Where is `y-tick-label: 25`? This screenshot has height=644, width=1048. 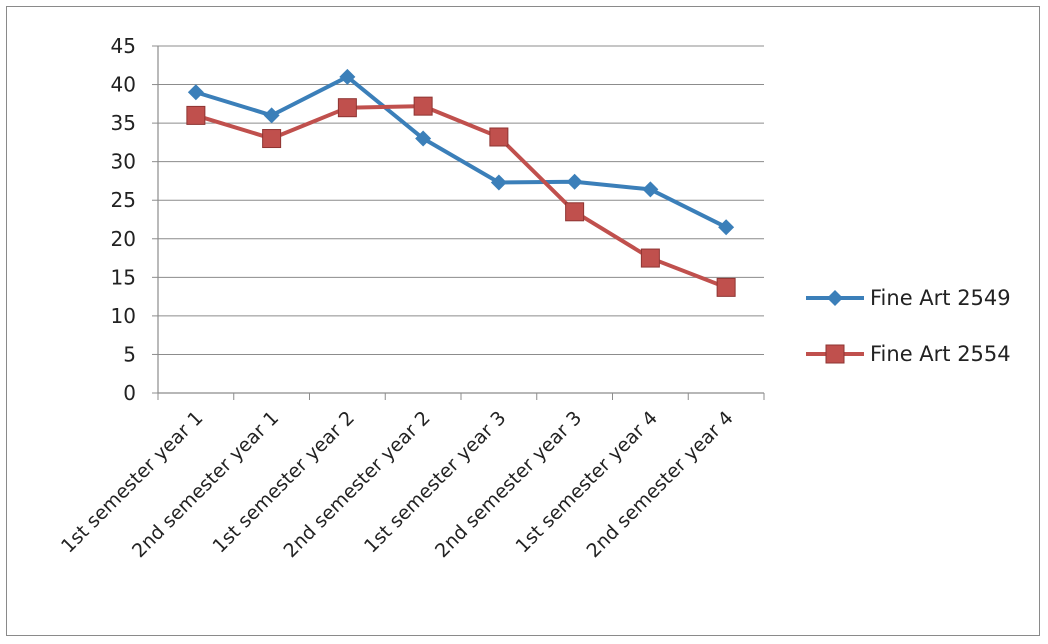
y-tick-label: 25 is located at coordinates (123, 200).